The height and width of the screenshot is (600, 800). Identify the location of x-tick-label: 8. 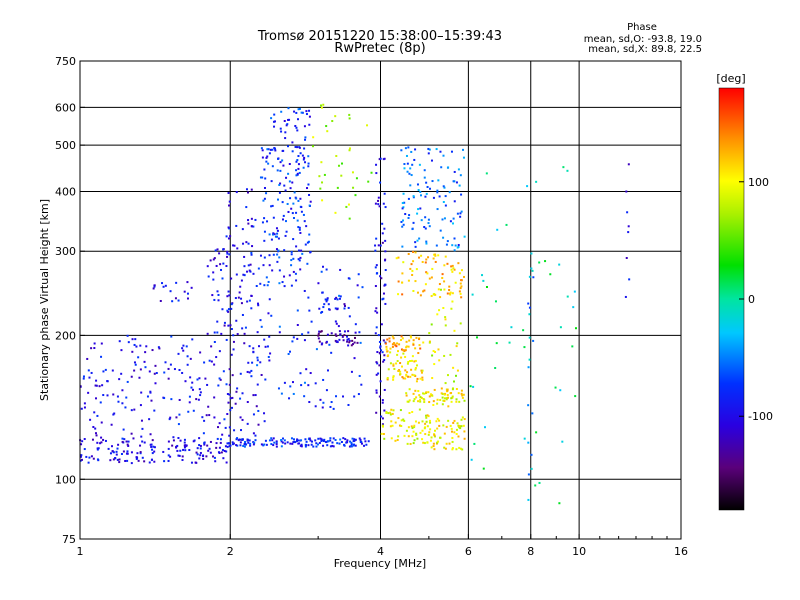
(530, 551).